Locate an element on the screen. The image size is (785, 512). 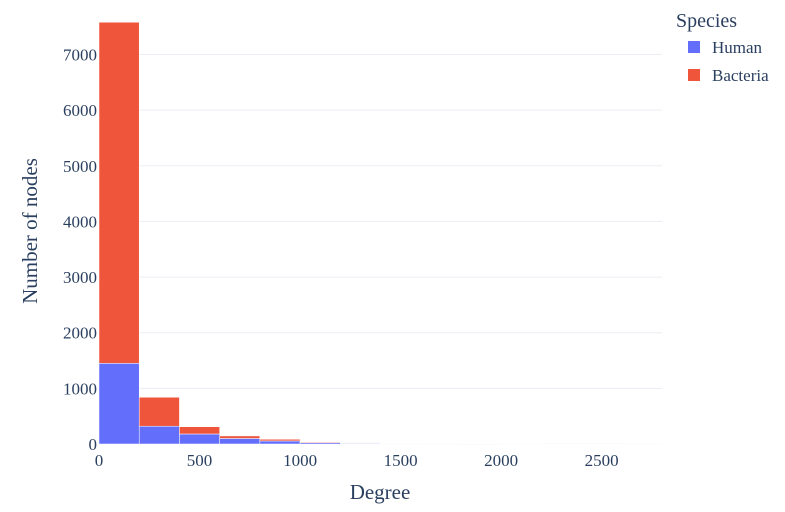
legend-title: Species is located at coordinates (706, 21).